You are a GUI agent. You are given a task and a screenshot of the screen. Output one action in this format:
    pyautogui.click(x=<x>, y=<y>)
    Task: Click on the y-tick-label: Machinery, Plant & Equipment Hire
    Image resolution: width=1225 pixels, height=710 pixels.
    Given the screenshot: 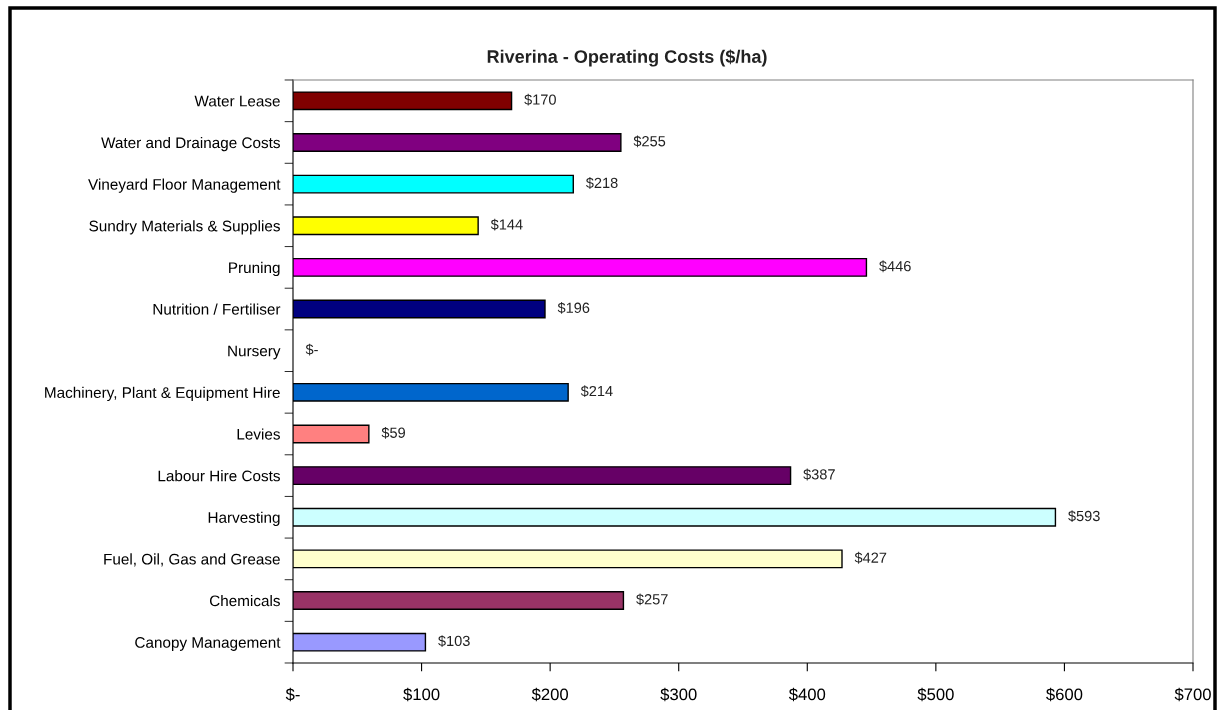 What is the action you would take?
    pyautogui.click(x=162, y=394)
    